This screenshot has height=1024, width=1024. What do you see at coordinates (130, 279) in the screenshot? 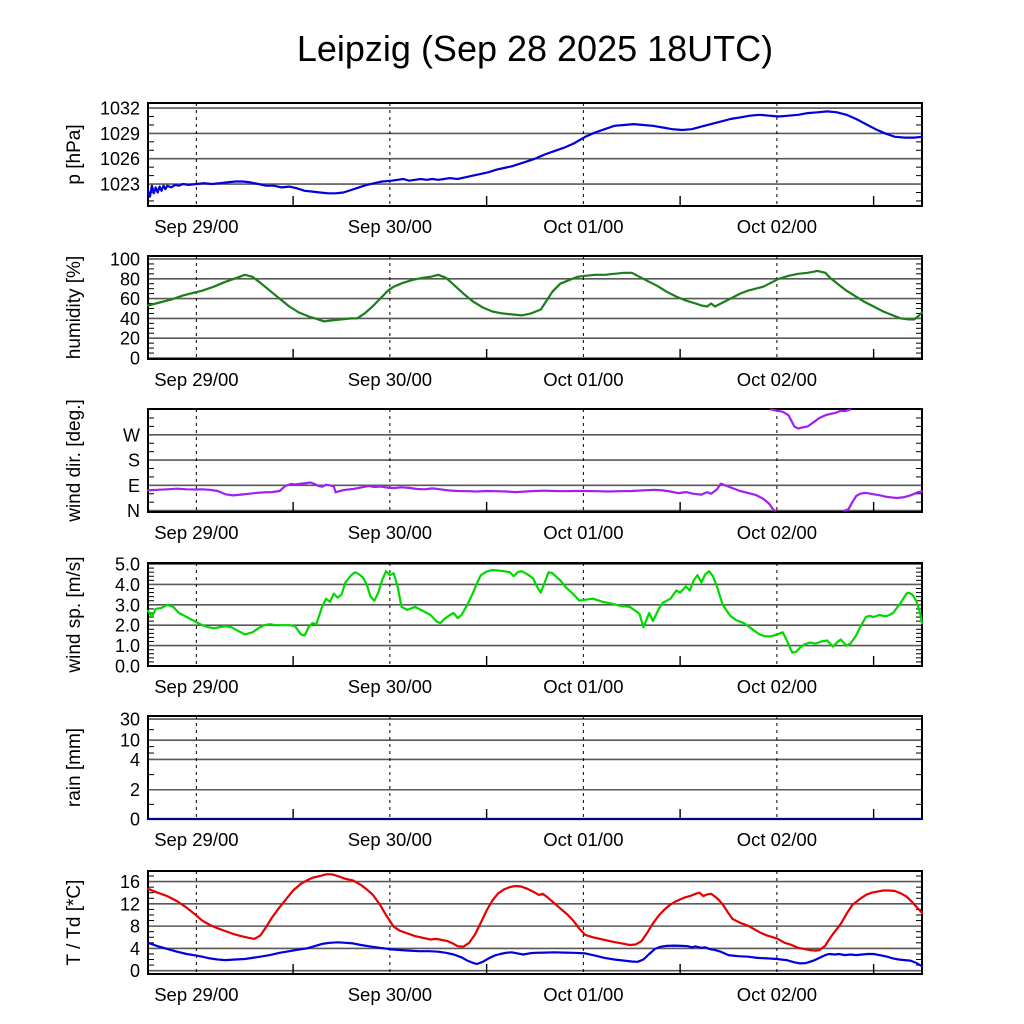
I see `ytick-label-humidity: 80` at bounding box center [130, 279].